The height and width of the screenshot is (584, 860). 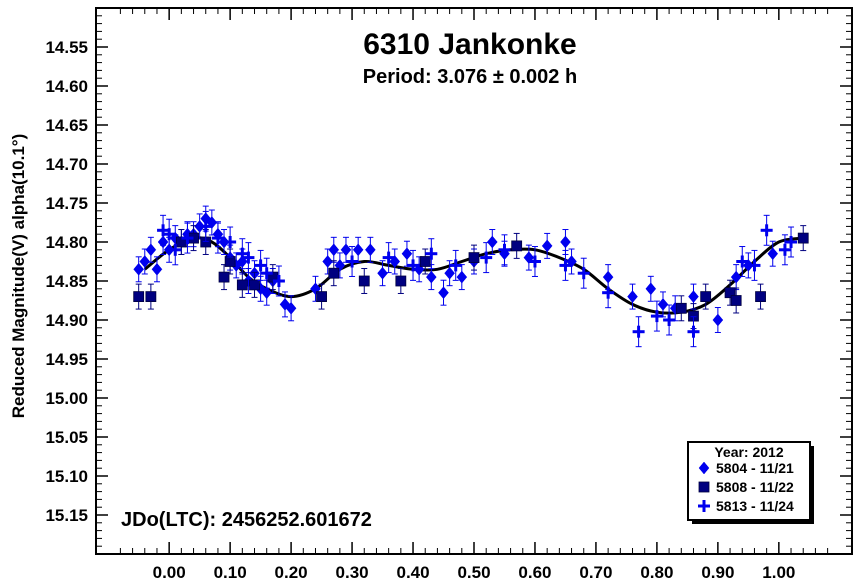 I want to click on x-tick-label: 0.60, so click(x=534, y=572).